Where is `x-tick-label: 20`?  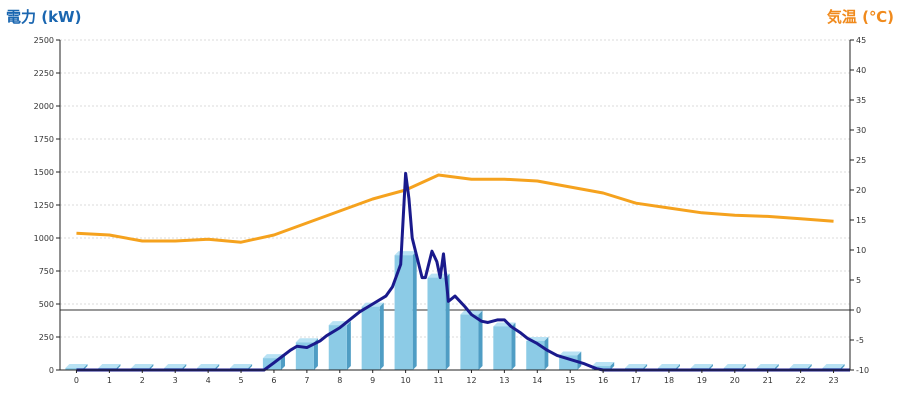 x-tick-label: 20 is located at coordinates (735, 380).